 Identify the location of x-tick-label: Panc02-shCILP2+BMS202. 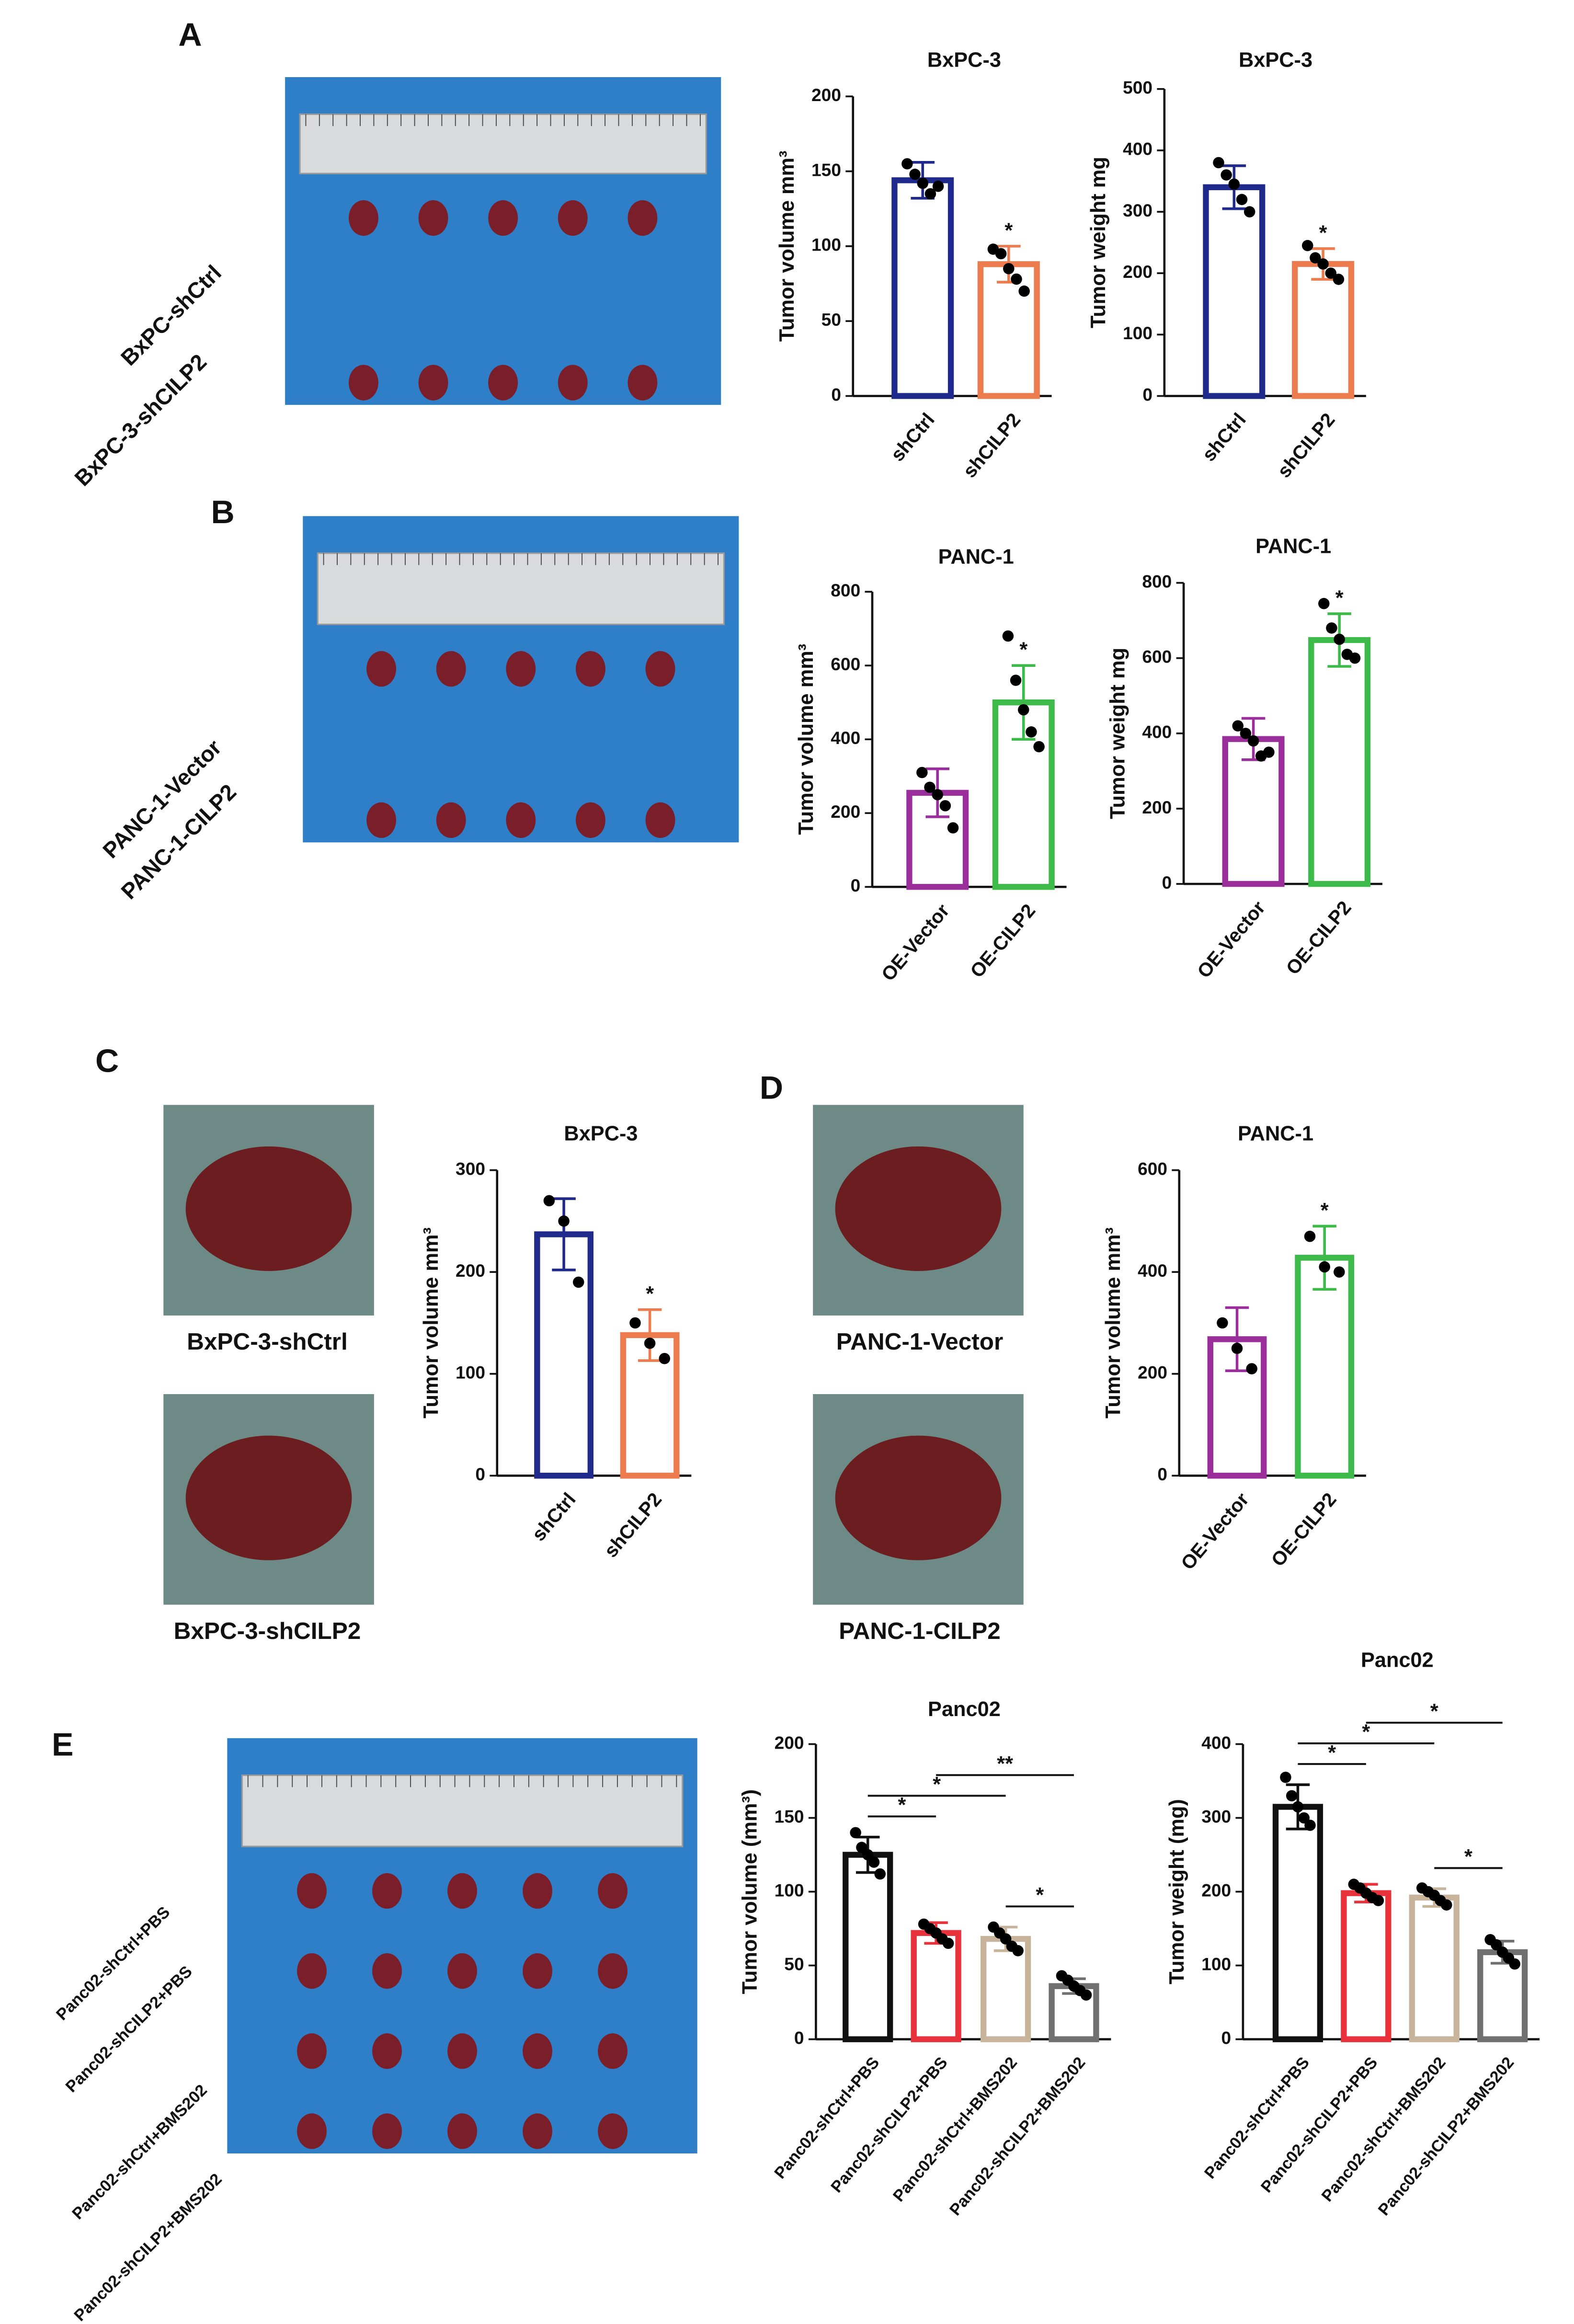
(1446, 2136).